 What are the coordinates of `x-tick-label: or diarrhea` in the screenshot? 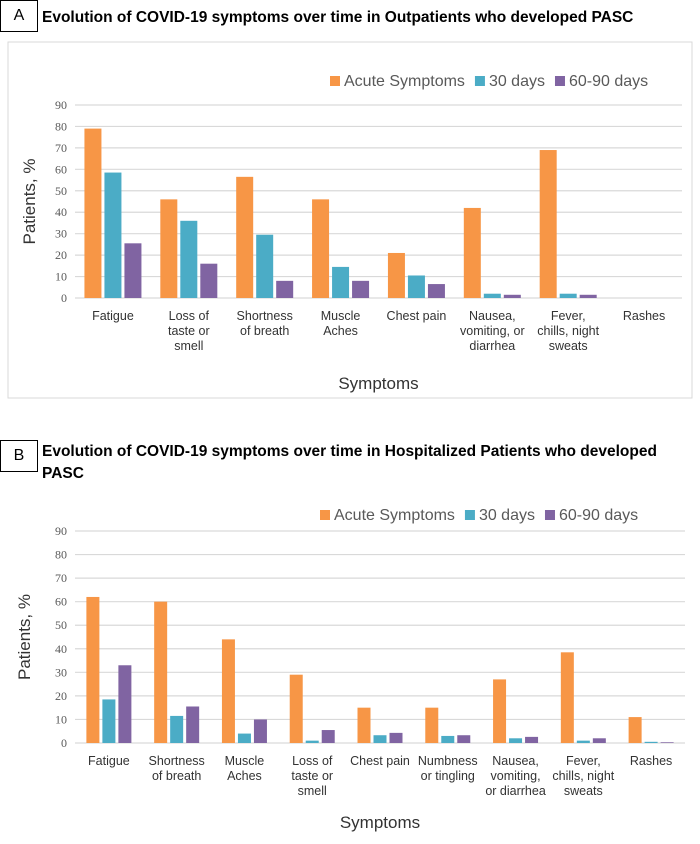 It's located at (515, 791).